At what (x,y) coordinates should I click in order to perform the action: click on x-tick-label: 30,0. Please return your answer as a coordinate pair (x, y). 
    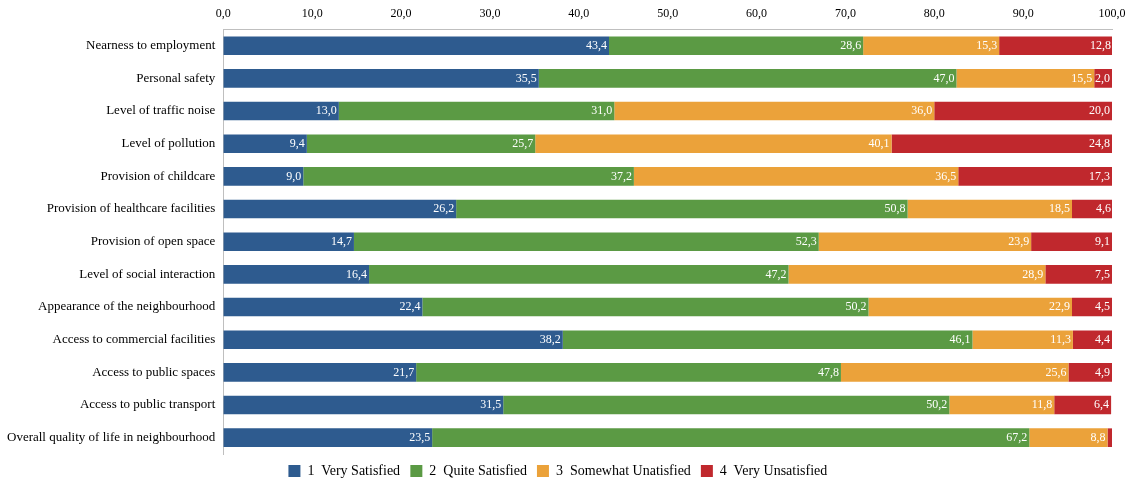
    Looking at the image, I should click on (490, 13).